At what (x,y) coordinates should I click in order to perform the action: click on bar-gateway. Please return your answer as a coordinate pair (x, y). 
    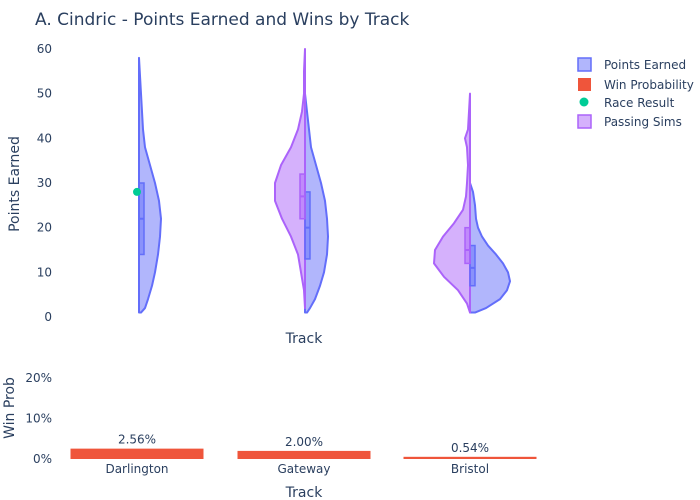
    Looking at the image, I should click on (304, 454).